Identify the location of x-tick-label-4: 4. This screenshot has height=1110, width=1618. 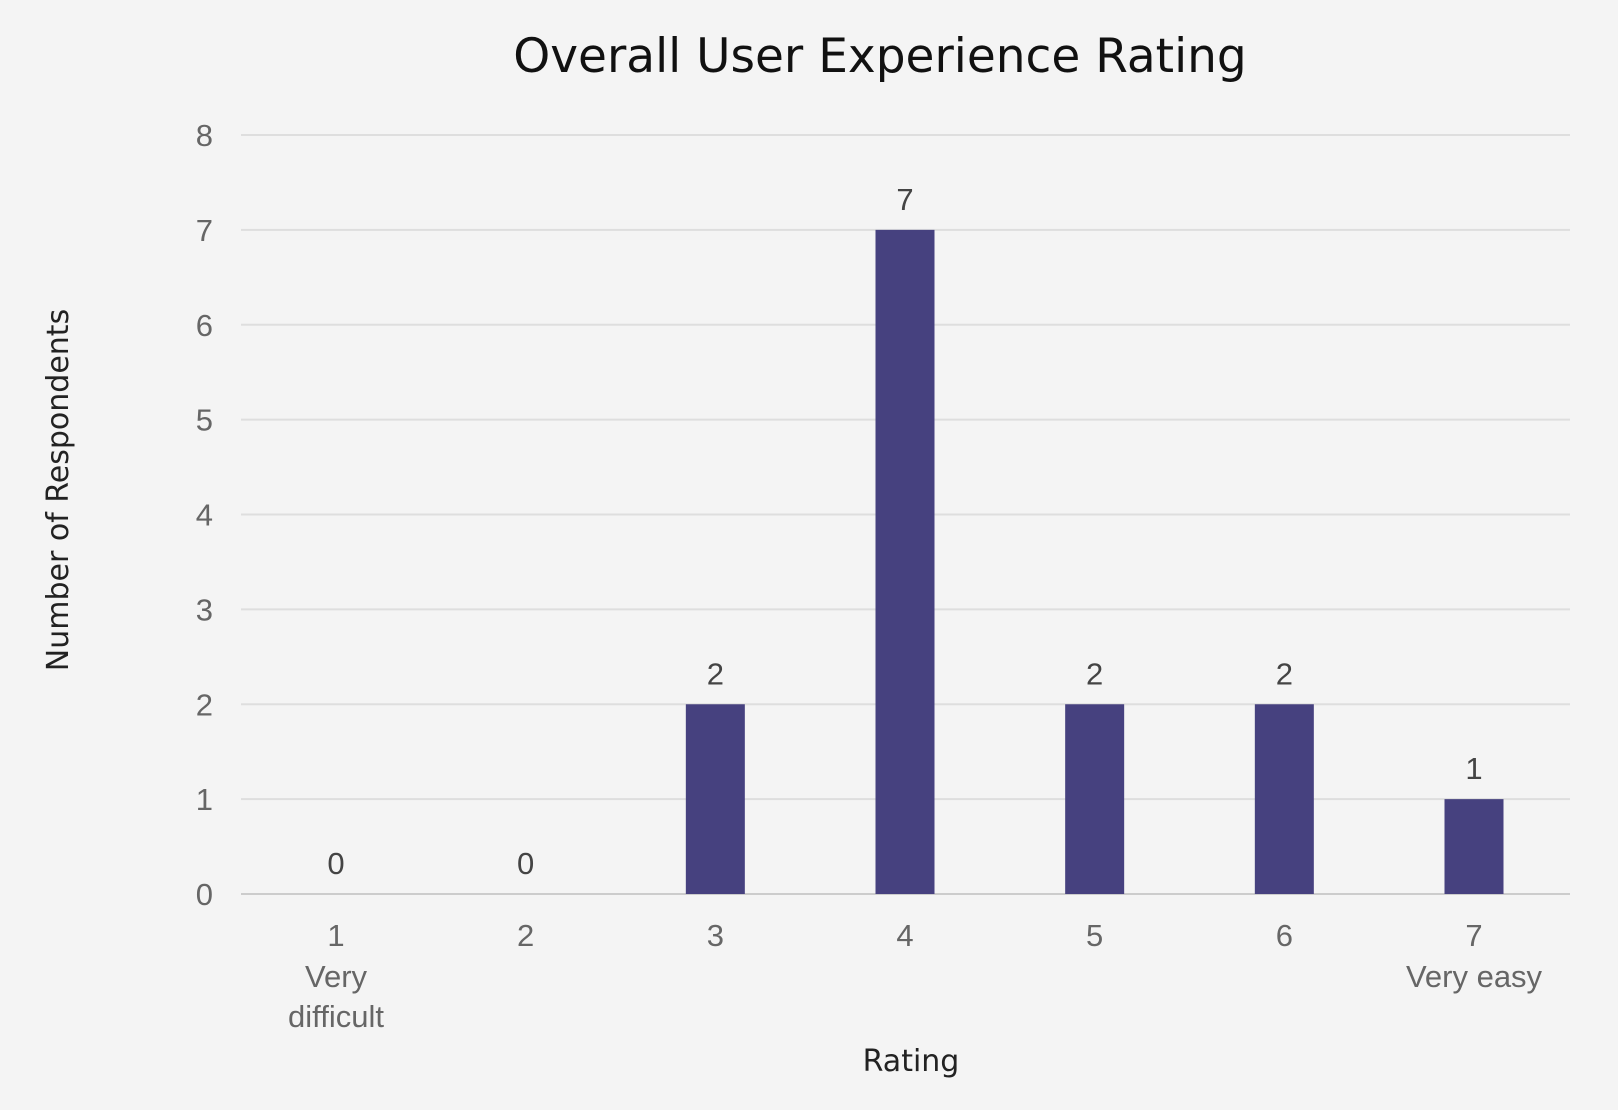
(904, 935).